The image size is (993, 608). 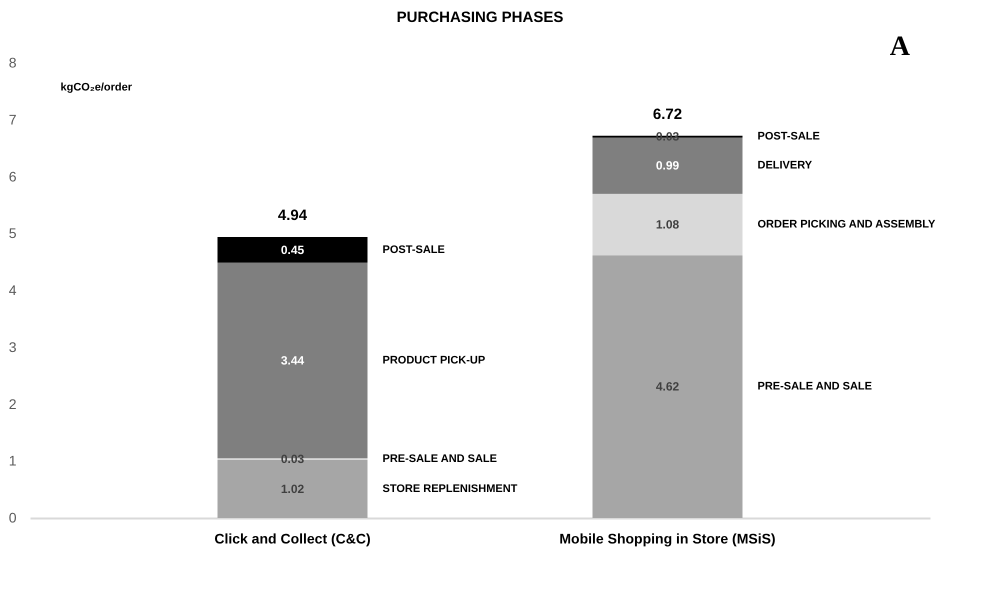 I want to click on series-label: ORDER PICKING AND ASSEMBLY, so click(x=847, y=224).